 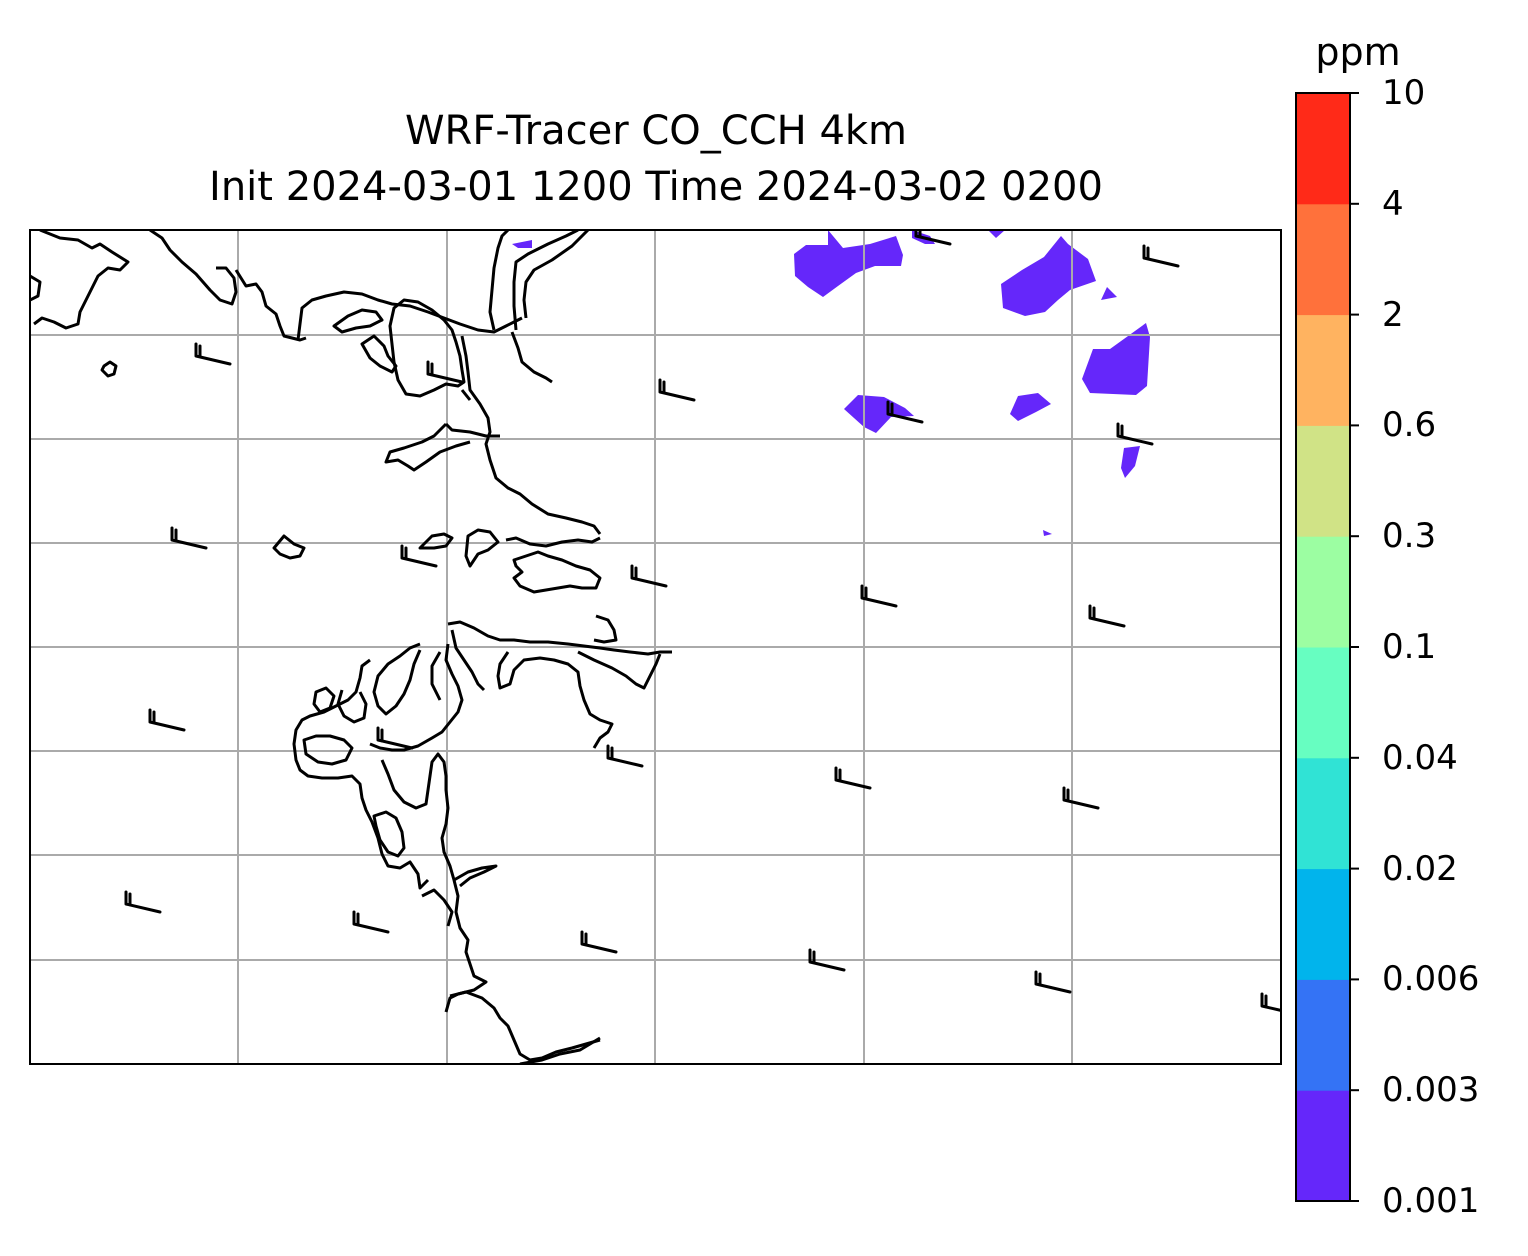 I want to click on colorbar-tick-label: 4, so click(x=1393, y=203).